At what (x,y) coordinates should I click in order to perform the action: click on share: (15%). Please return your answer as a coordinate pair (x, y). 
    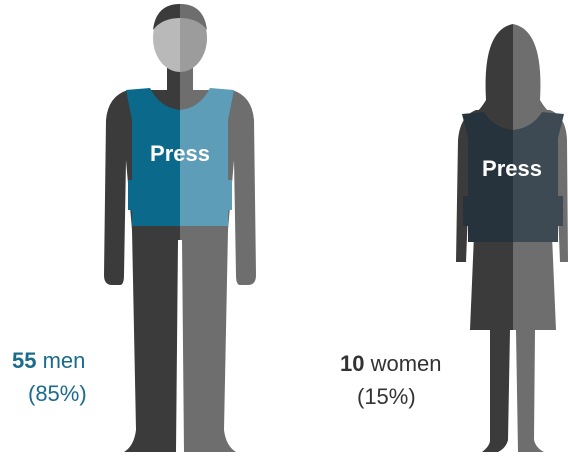
    Looking at the image, I should click on (386, 396).